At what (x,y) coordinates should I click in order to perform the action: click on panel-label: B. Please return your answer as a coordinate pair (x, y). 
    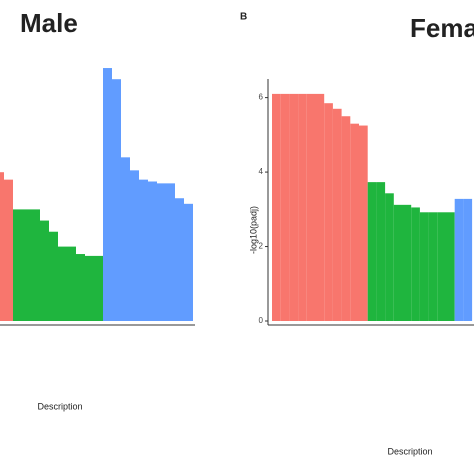
    Looking at the image, I should click on (243, 17).